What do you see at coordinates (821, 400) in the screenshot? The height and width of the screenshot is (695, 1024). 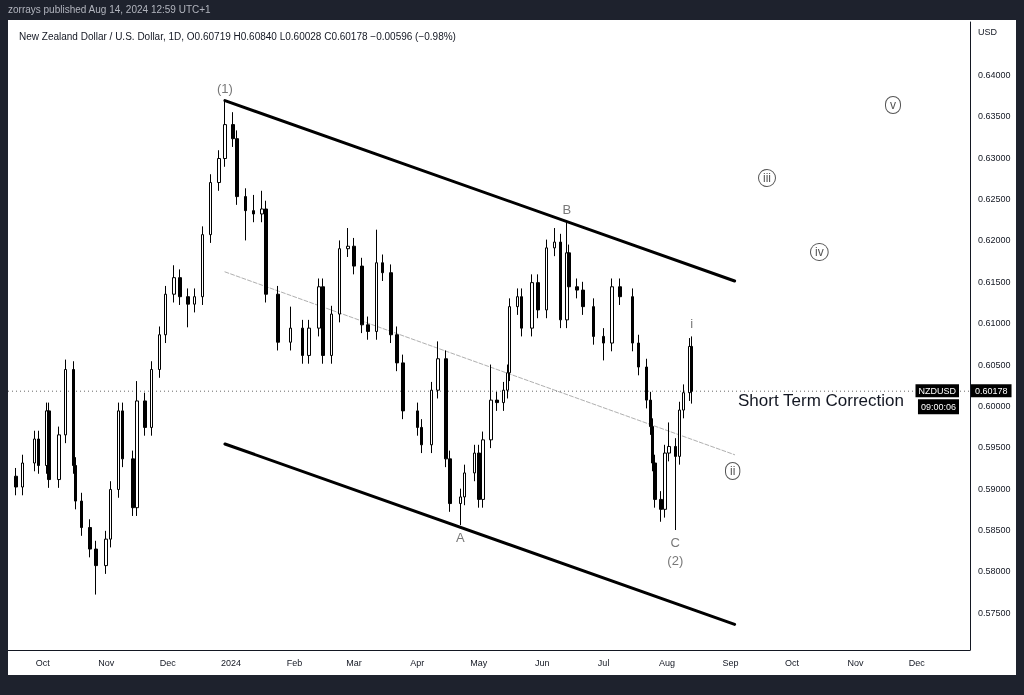 I see `annotation: Short Term Correction` at bounding box center [821, 400].